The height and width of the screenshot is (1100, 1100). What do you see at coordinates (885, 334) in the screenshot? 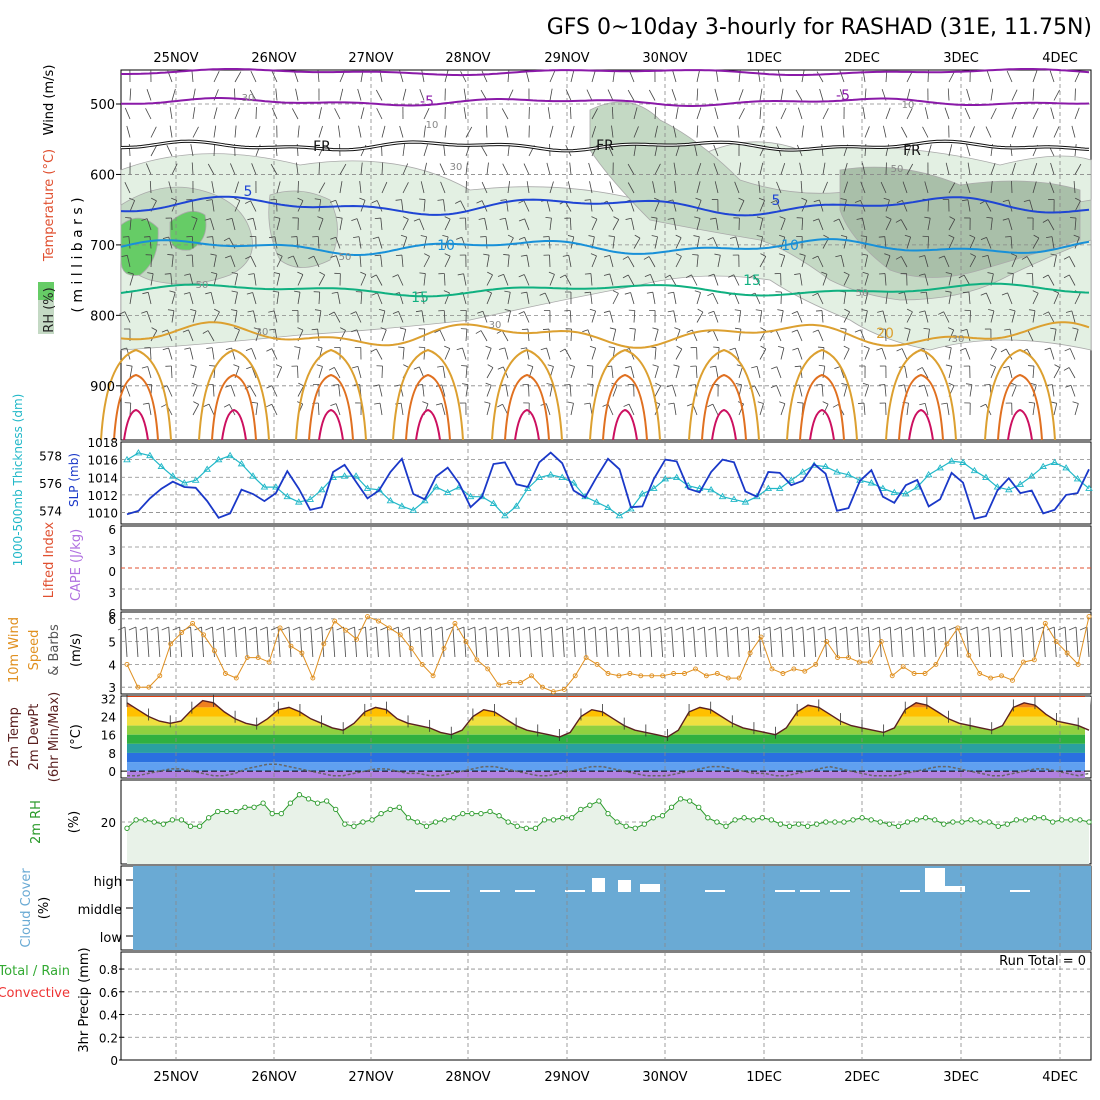
I see `contour-label: 20` at bounding box center [885, 334].